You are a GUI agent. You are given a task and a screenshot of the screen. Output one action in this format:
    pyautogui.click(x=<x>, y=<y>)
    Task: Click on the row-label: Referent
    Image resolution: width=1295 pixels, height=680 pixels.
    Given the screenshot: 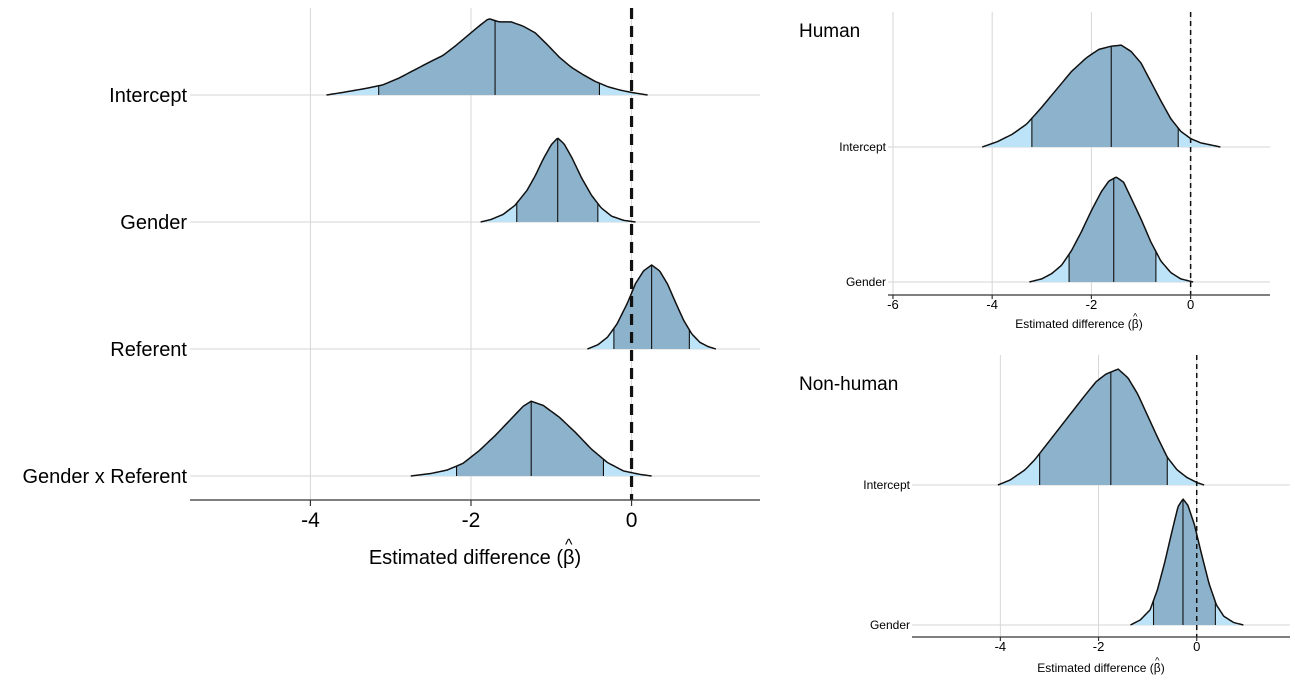 What is the action you would take?
    pyautogui.click(x=148, y=350)
    